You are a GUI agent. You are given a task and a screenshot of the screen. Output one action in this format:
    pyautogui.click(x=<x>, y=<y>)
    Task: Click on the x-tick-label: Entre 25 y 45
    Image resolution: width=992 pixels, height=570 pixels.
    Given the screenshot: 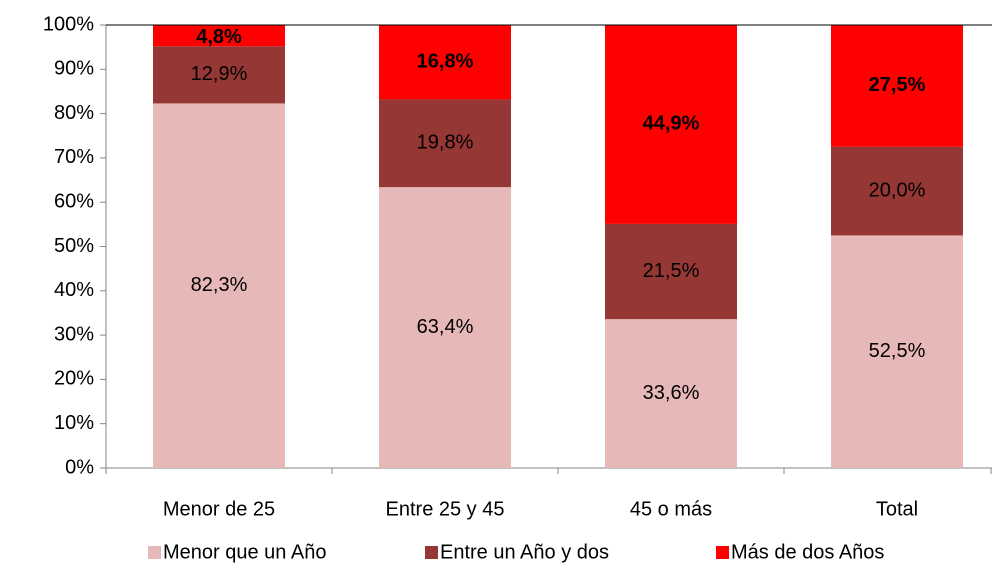 What is the action you would take?
    pyautogui.click(x=445, y=509)
    